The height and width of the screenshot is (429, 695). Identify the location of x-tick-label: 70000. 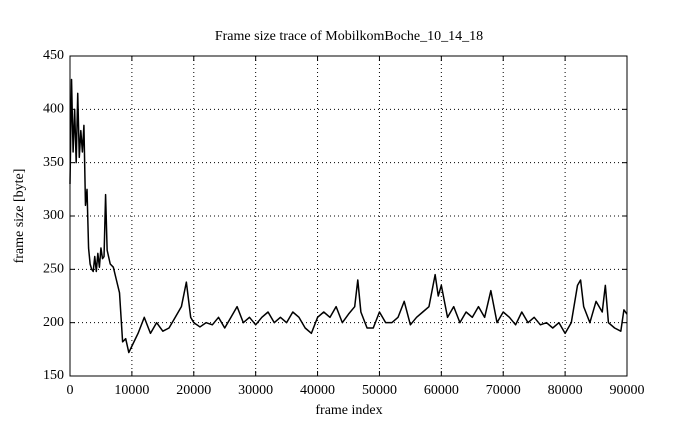
(503, 390).